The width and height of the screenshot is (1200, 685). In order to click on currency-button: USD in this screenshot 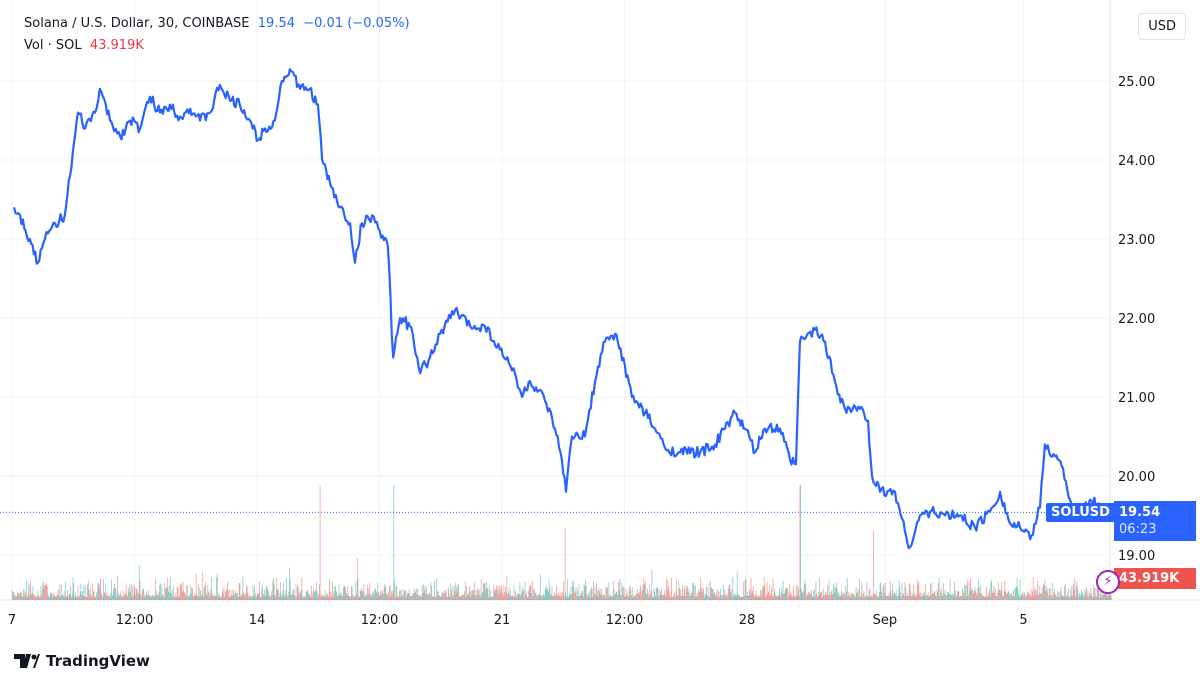, I will do `click(1162, 26)`.